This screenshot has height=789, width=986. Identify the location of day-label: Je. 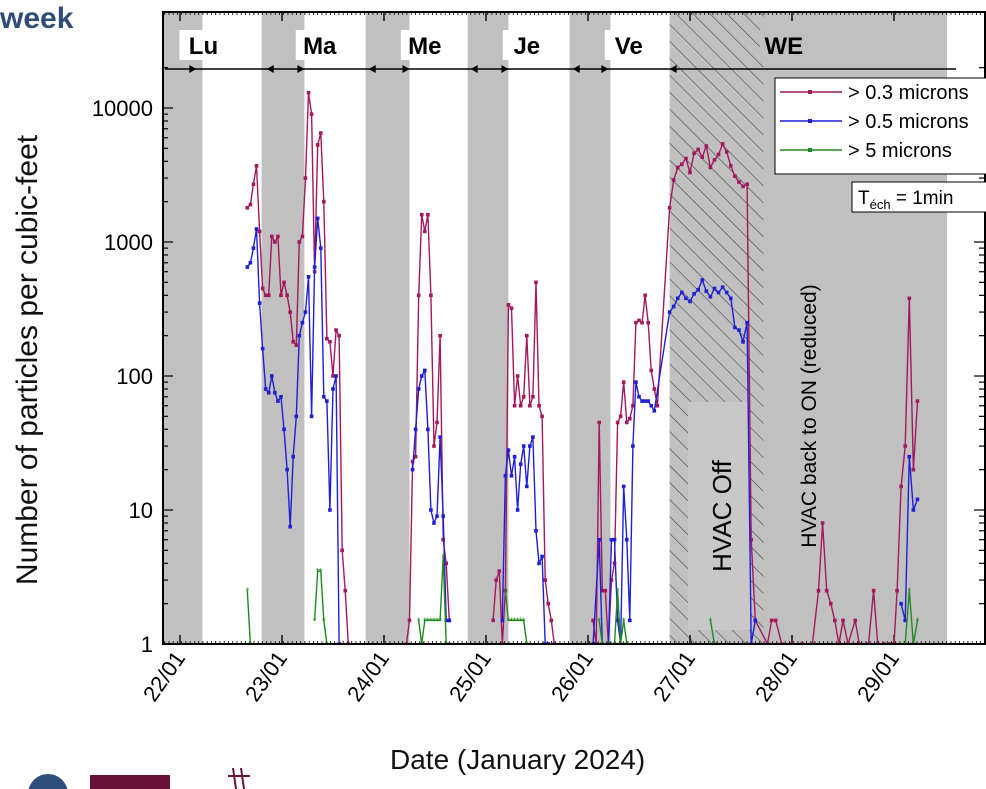
(526, 46).